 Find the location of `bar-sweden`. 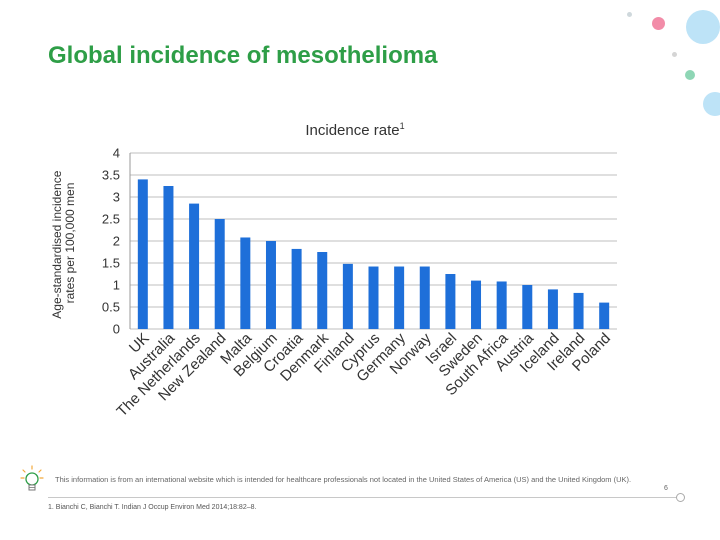

bar-sweden is located at coordinates (476, 304).